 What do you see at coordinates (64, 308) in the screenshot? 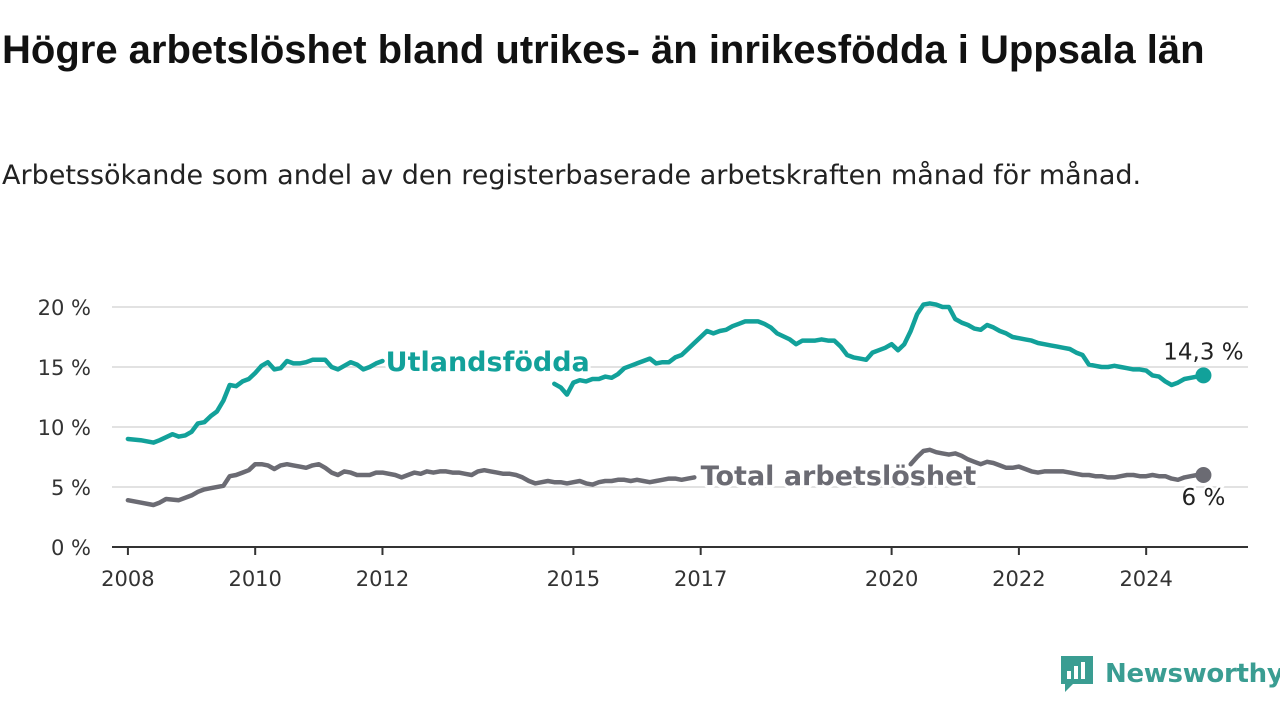
I see `y-tick-label: 20 %` at bounding box center [64, 308].